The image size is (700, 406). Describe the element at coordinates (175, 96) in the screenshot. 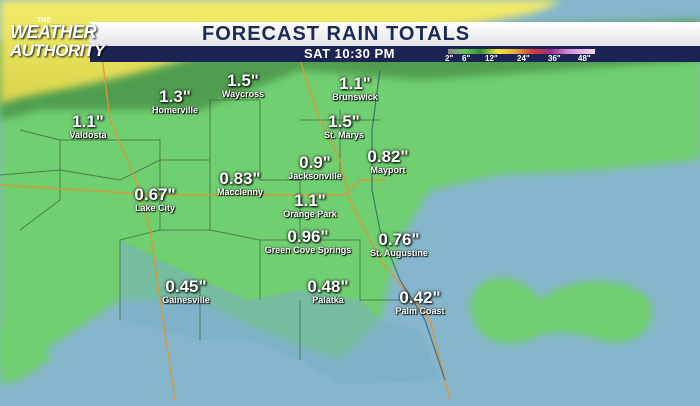

I see `rain-value: 1.3"` at that location.